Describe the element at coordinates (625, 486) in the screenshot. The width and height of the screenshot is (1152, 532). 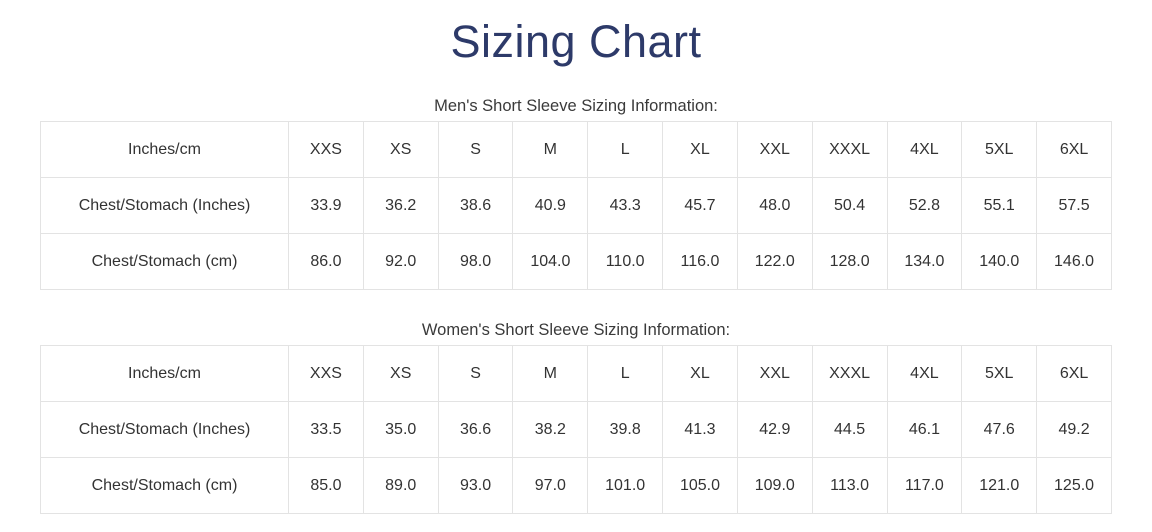
I see `measurement-value-cell: 101.0` at that location.